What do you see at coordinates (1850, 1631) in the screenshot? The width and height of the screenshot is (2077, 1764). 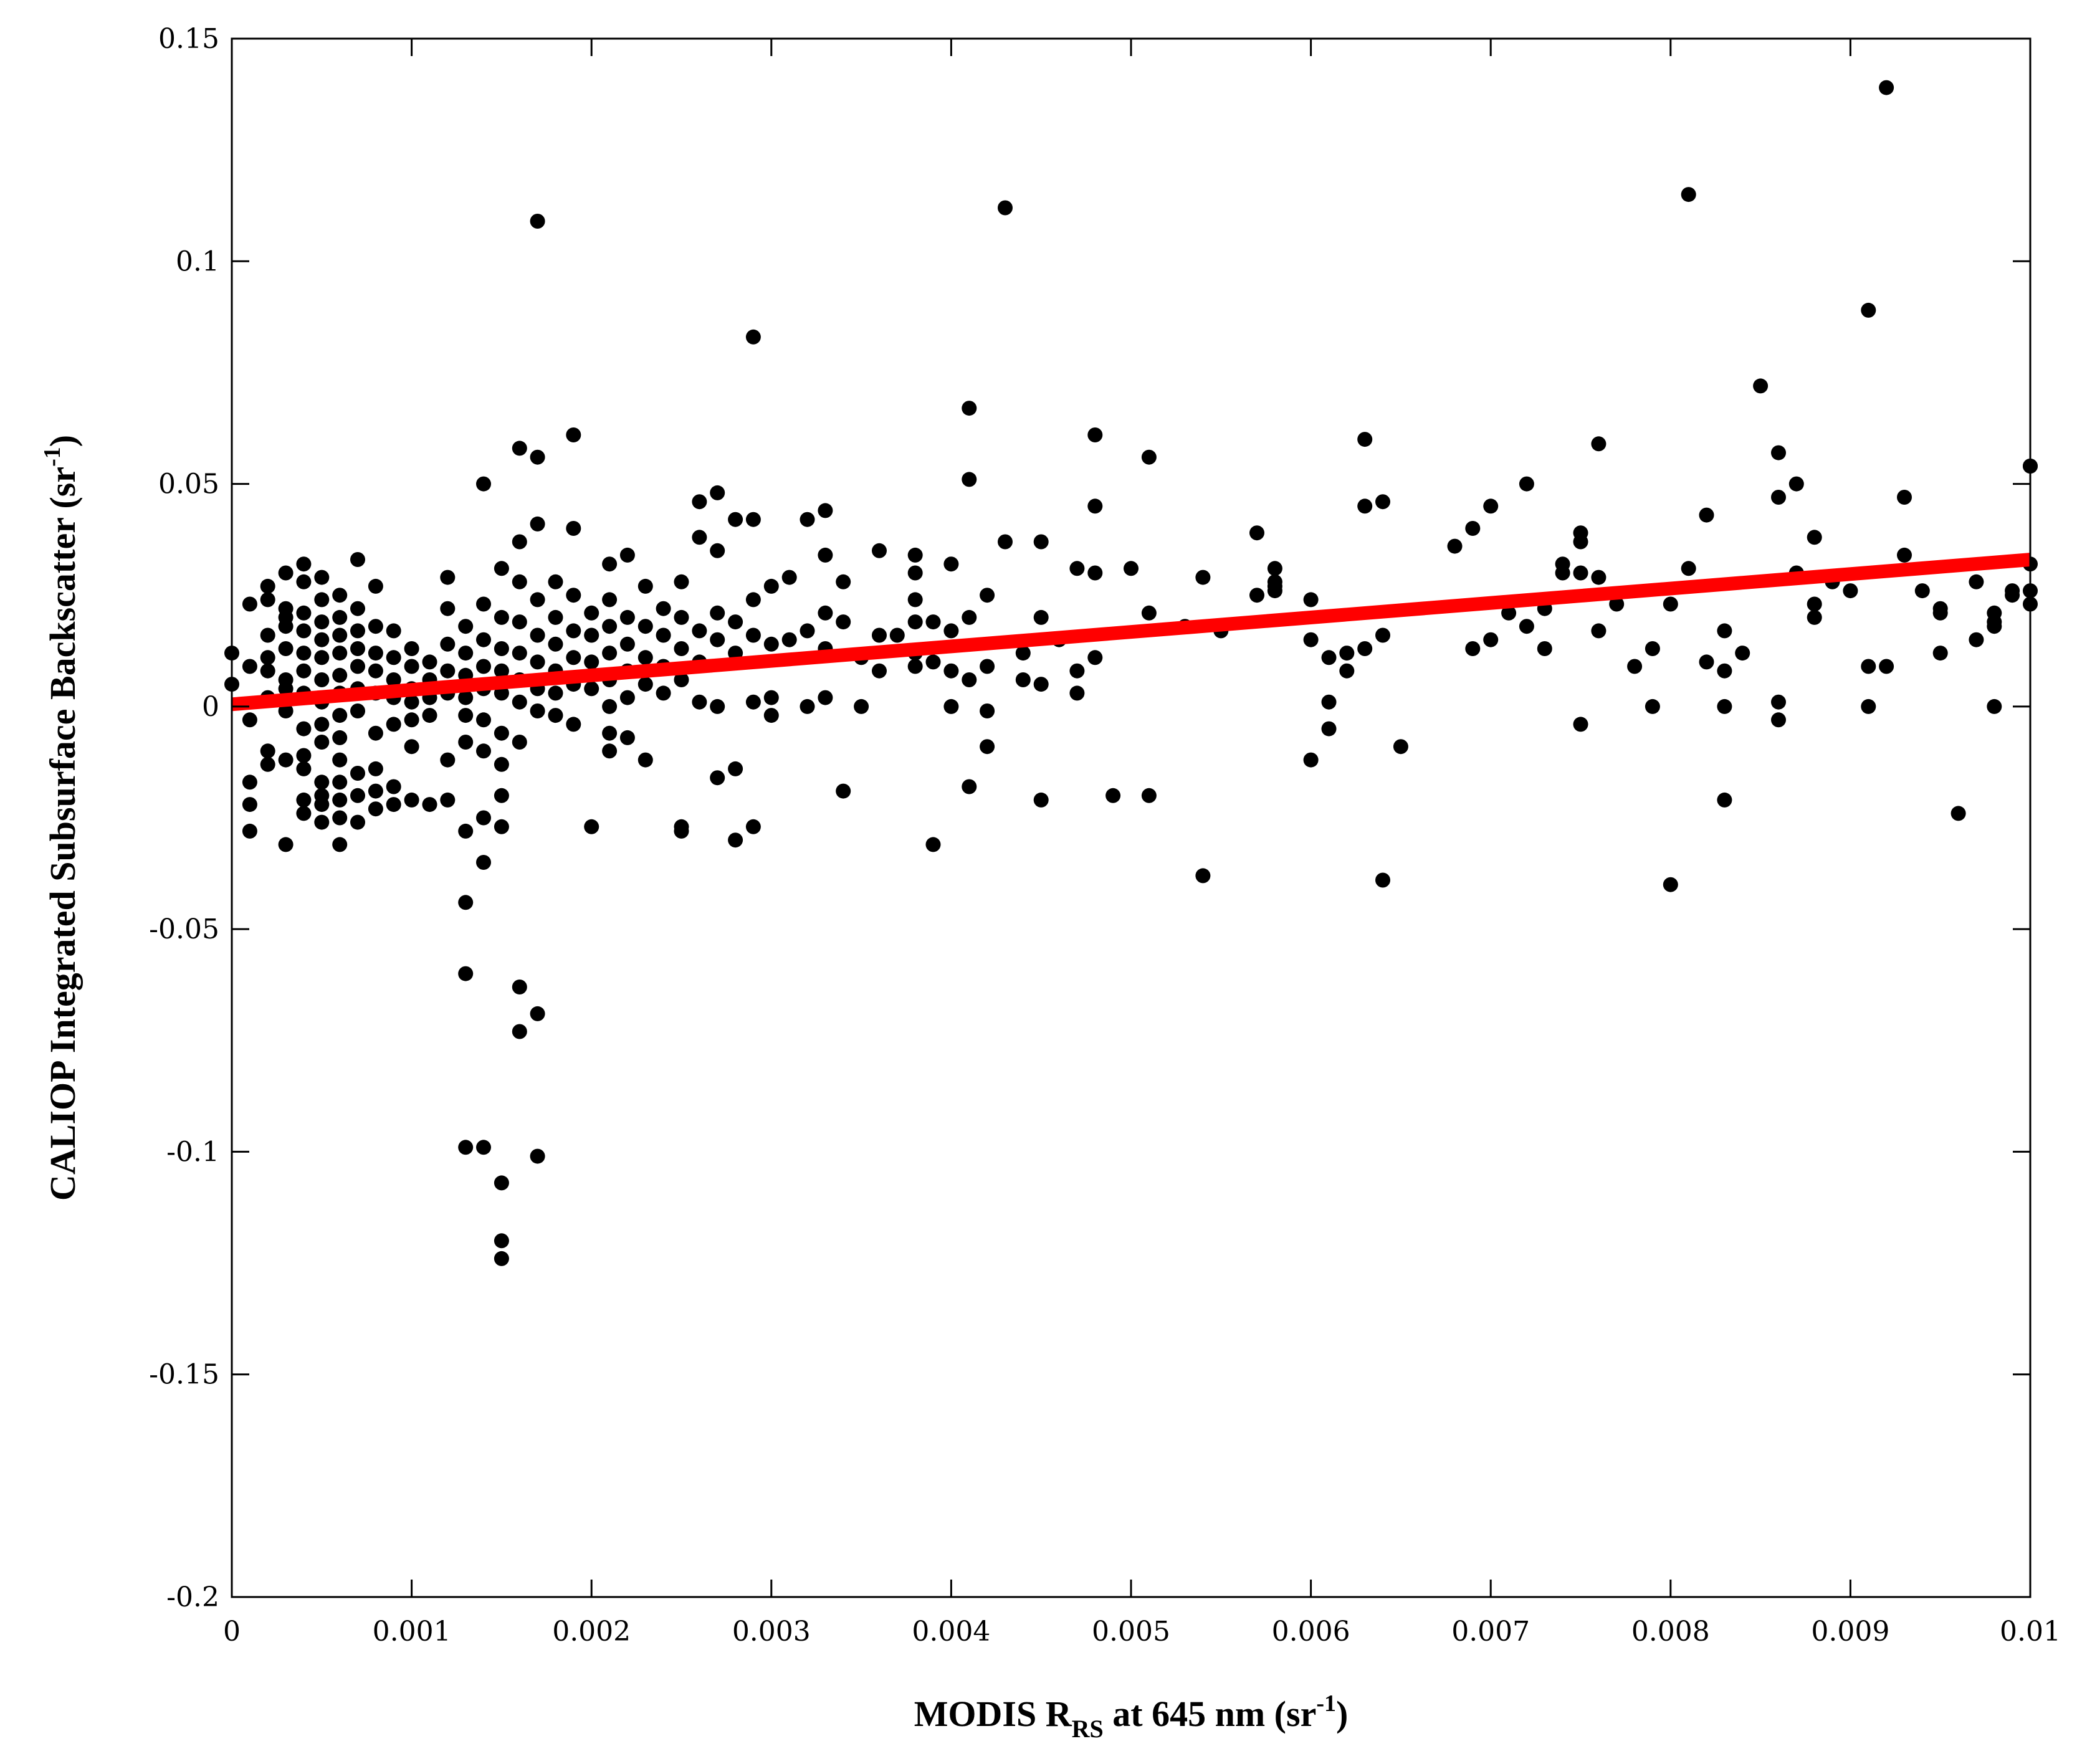 I see `x-tick-label: 0.009` at bounding box center [1850, 1631].